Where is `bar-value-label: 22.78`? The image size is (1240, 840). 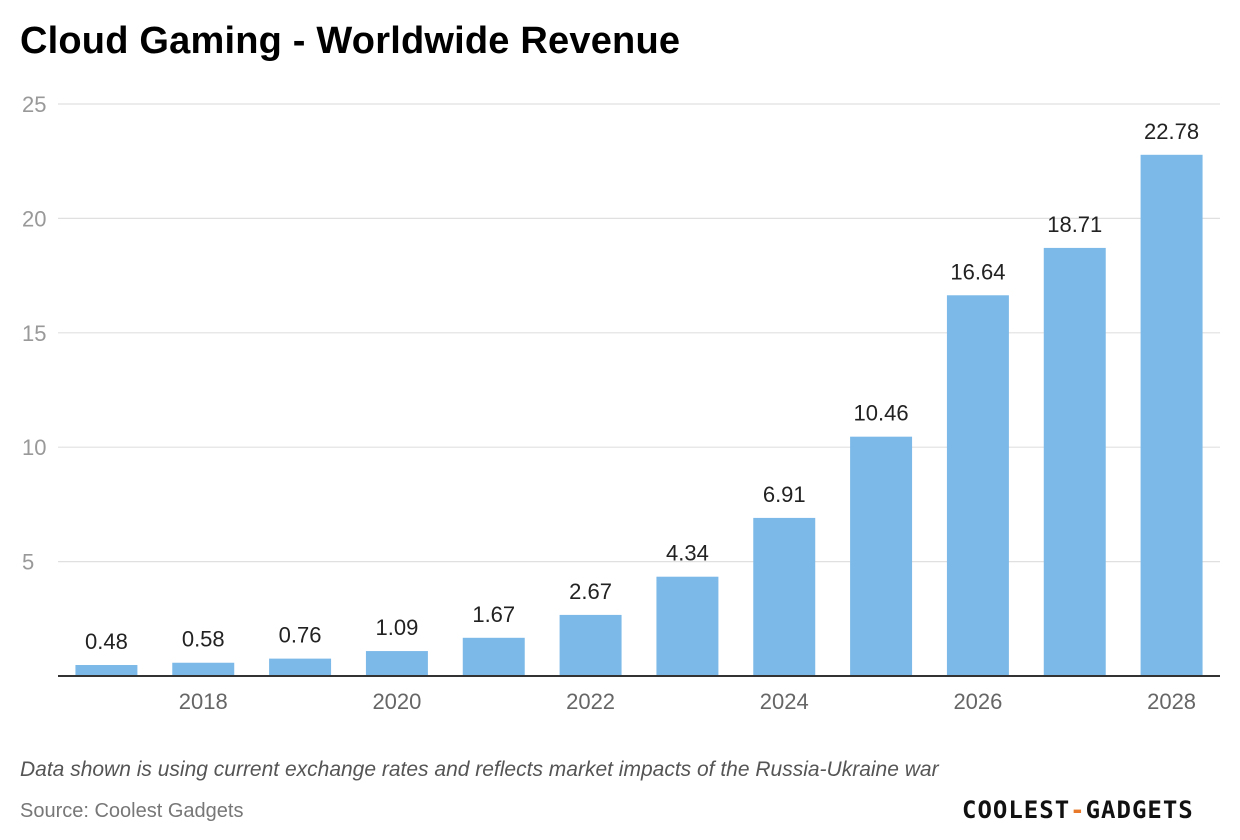 bar-value-label: 22.78 is located at coordinates (1171, 131).